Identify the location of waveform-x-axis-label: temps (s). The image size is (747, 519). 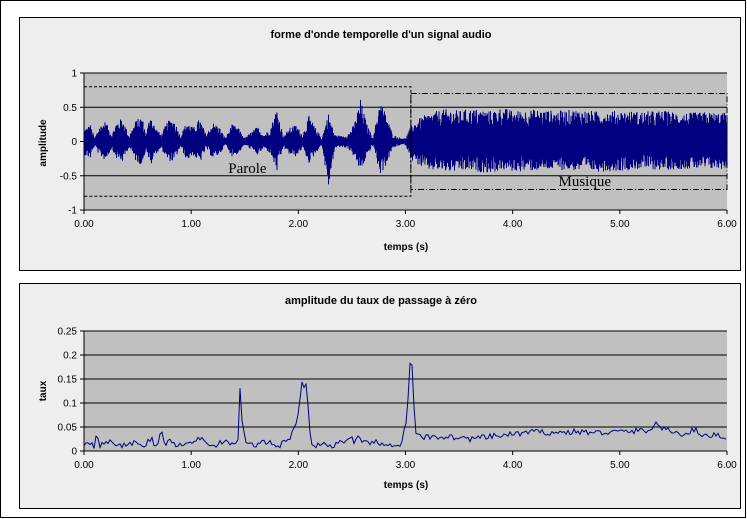
(406, 247).